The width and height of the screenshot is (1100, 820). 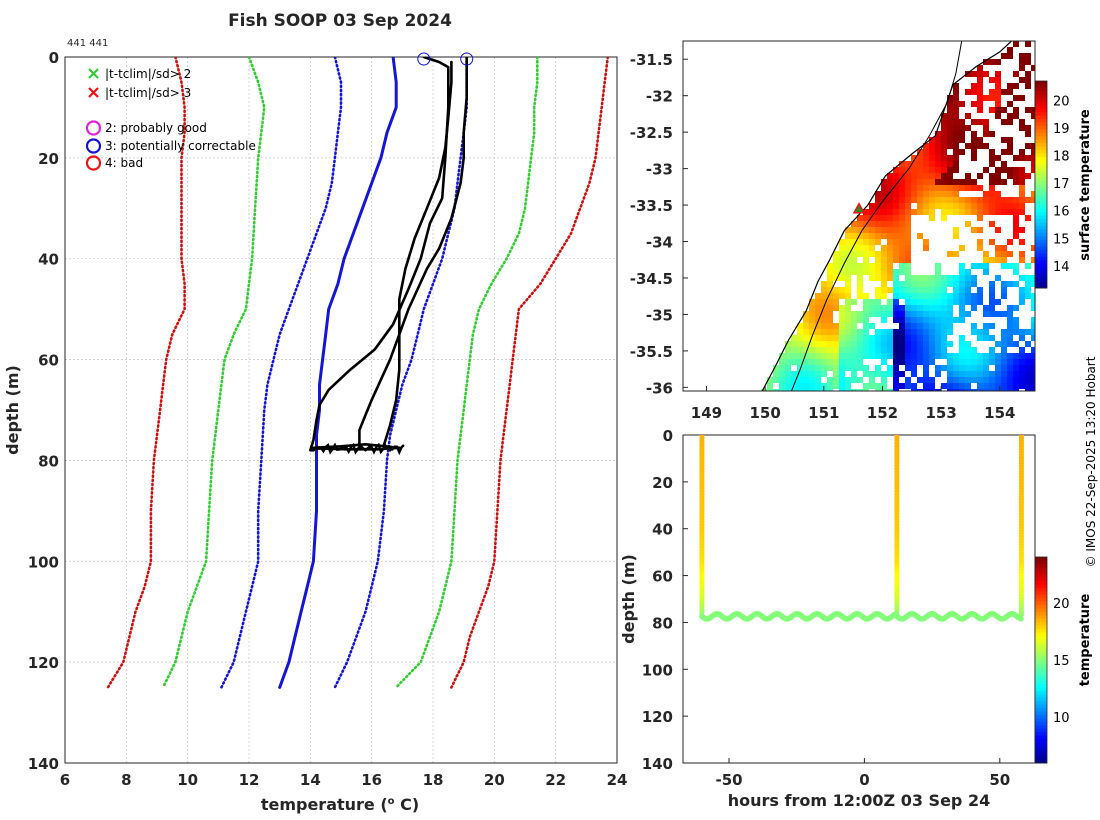 I want to click on bottom-point, so click(x=1021, y=619).